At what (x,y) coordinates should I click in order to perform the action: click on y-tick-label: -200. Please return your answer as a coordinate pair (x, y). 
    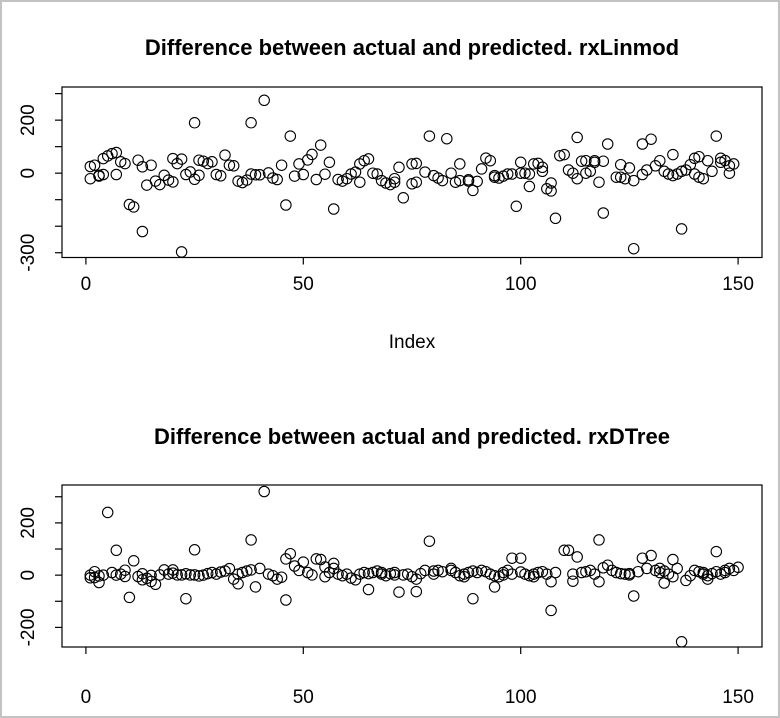
    Looking at the image, I should click on (28, 627).